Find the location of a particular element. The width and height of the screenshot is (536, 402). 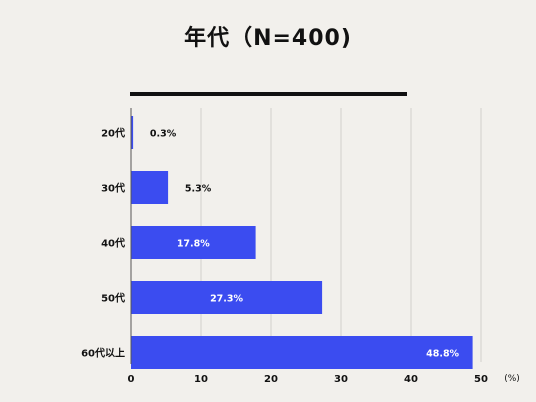

x-tick-label: 30 is located at coordinates (341, 379).